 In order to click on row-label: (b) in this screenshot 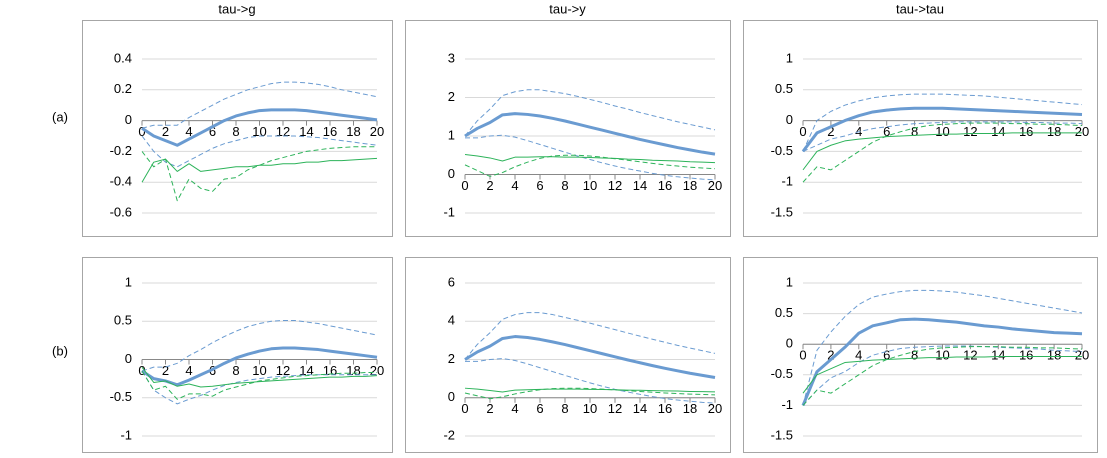, I will do `click(60, 350)`.